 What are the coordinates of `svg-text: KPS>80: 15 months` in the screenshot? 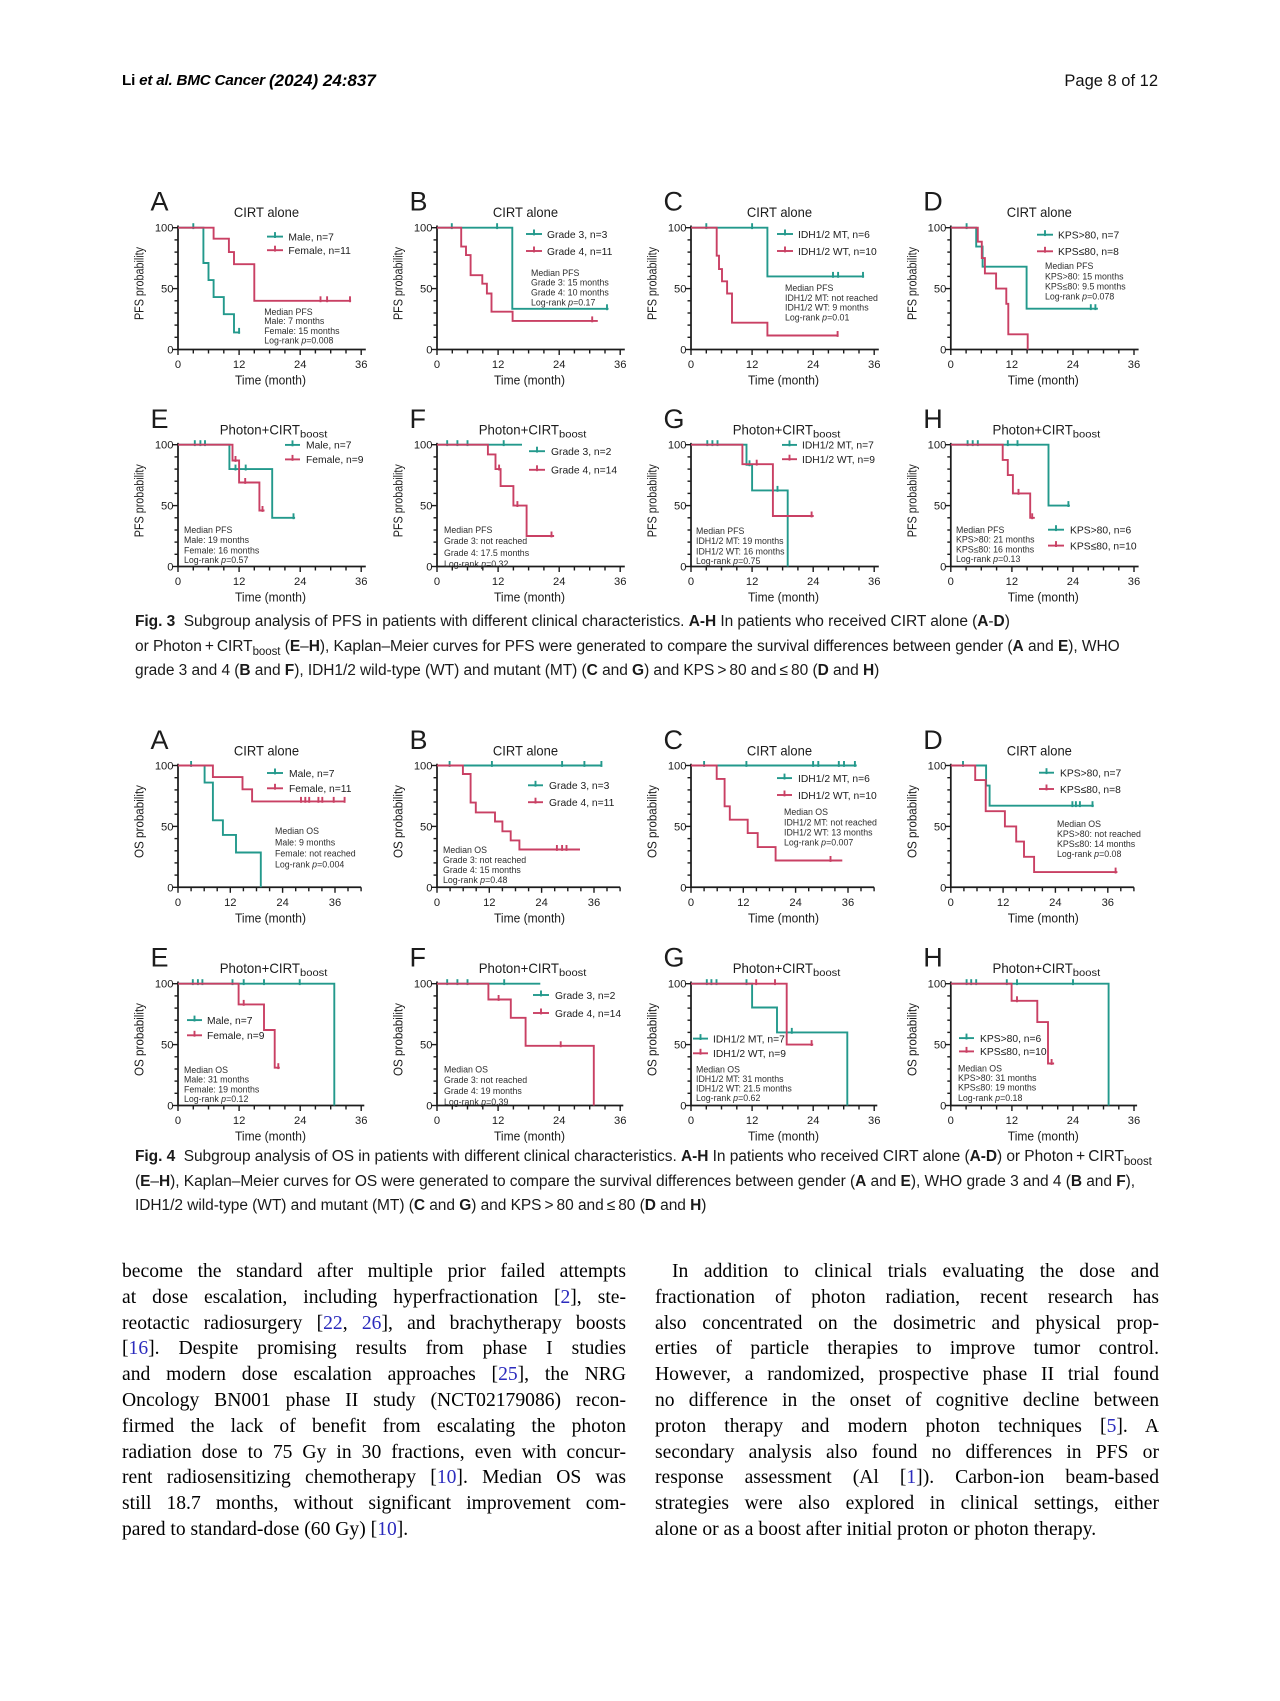 It's located at (1084, 276).